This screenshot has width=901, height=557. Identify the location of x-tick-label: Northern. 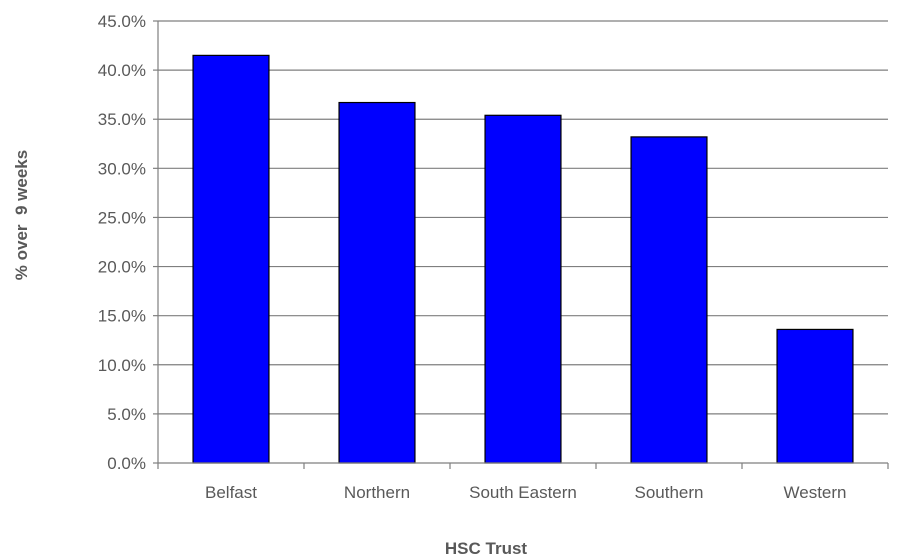
(377, 492).